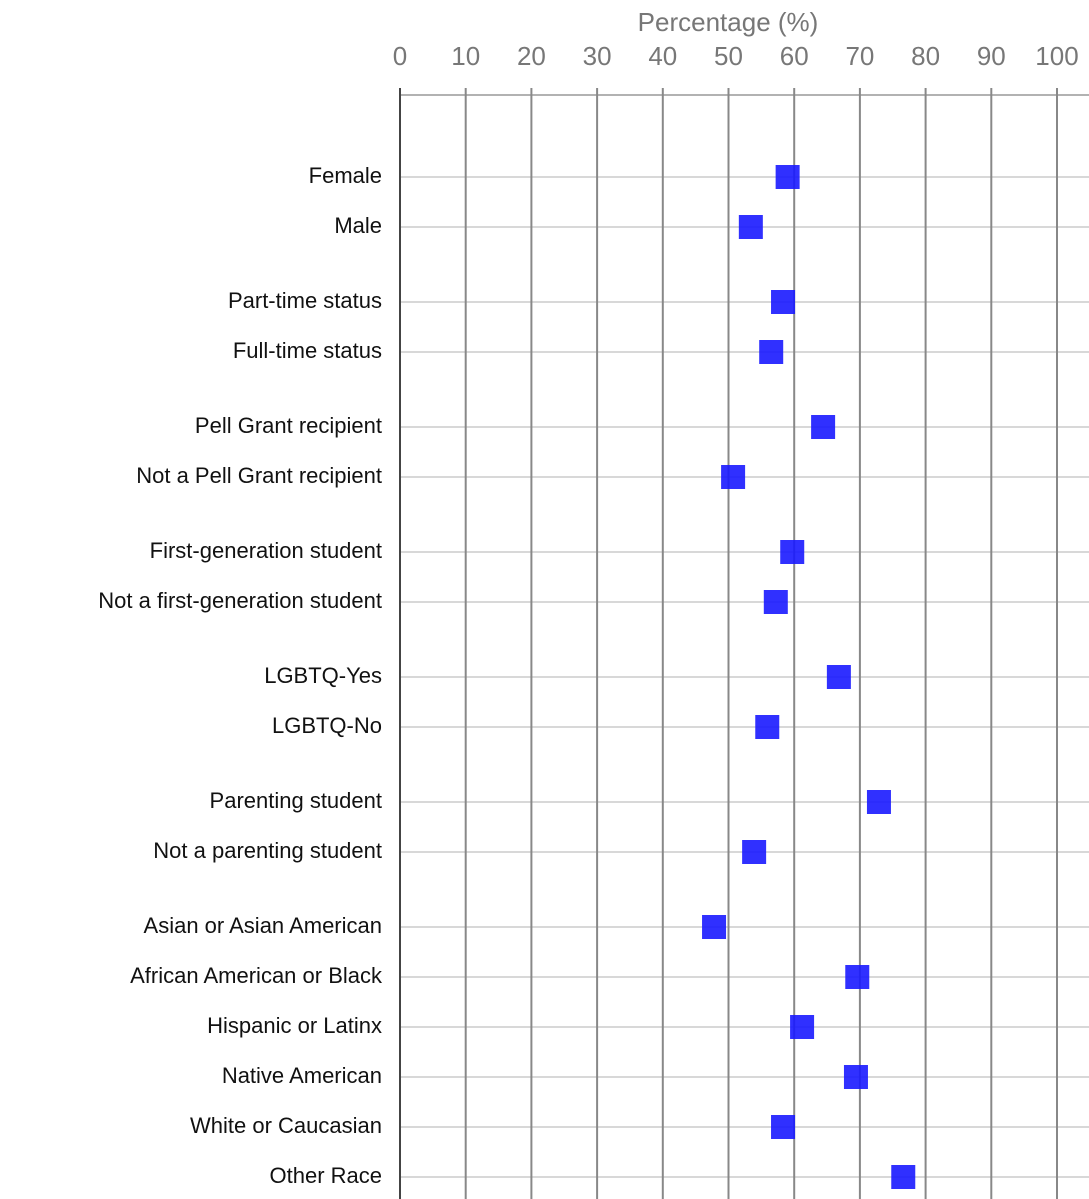 Image resolution: width=1089 pixels, height=1199 pixels. I want to click on category-label: Full-time status, so click(307, 350).